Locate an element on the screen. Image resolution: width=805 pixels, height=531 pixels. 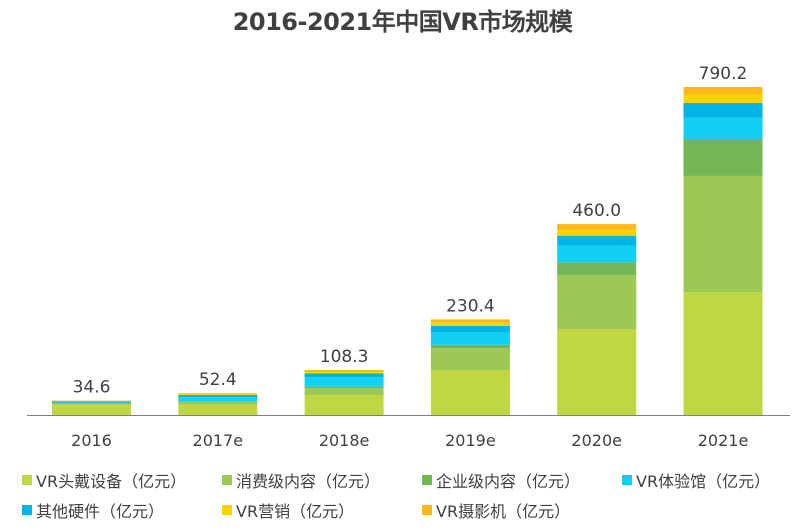
legend-item: VR营销（亿元） is located at coordinates (288, 510).